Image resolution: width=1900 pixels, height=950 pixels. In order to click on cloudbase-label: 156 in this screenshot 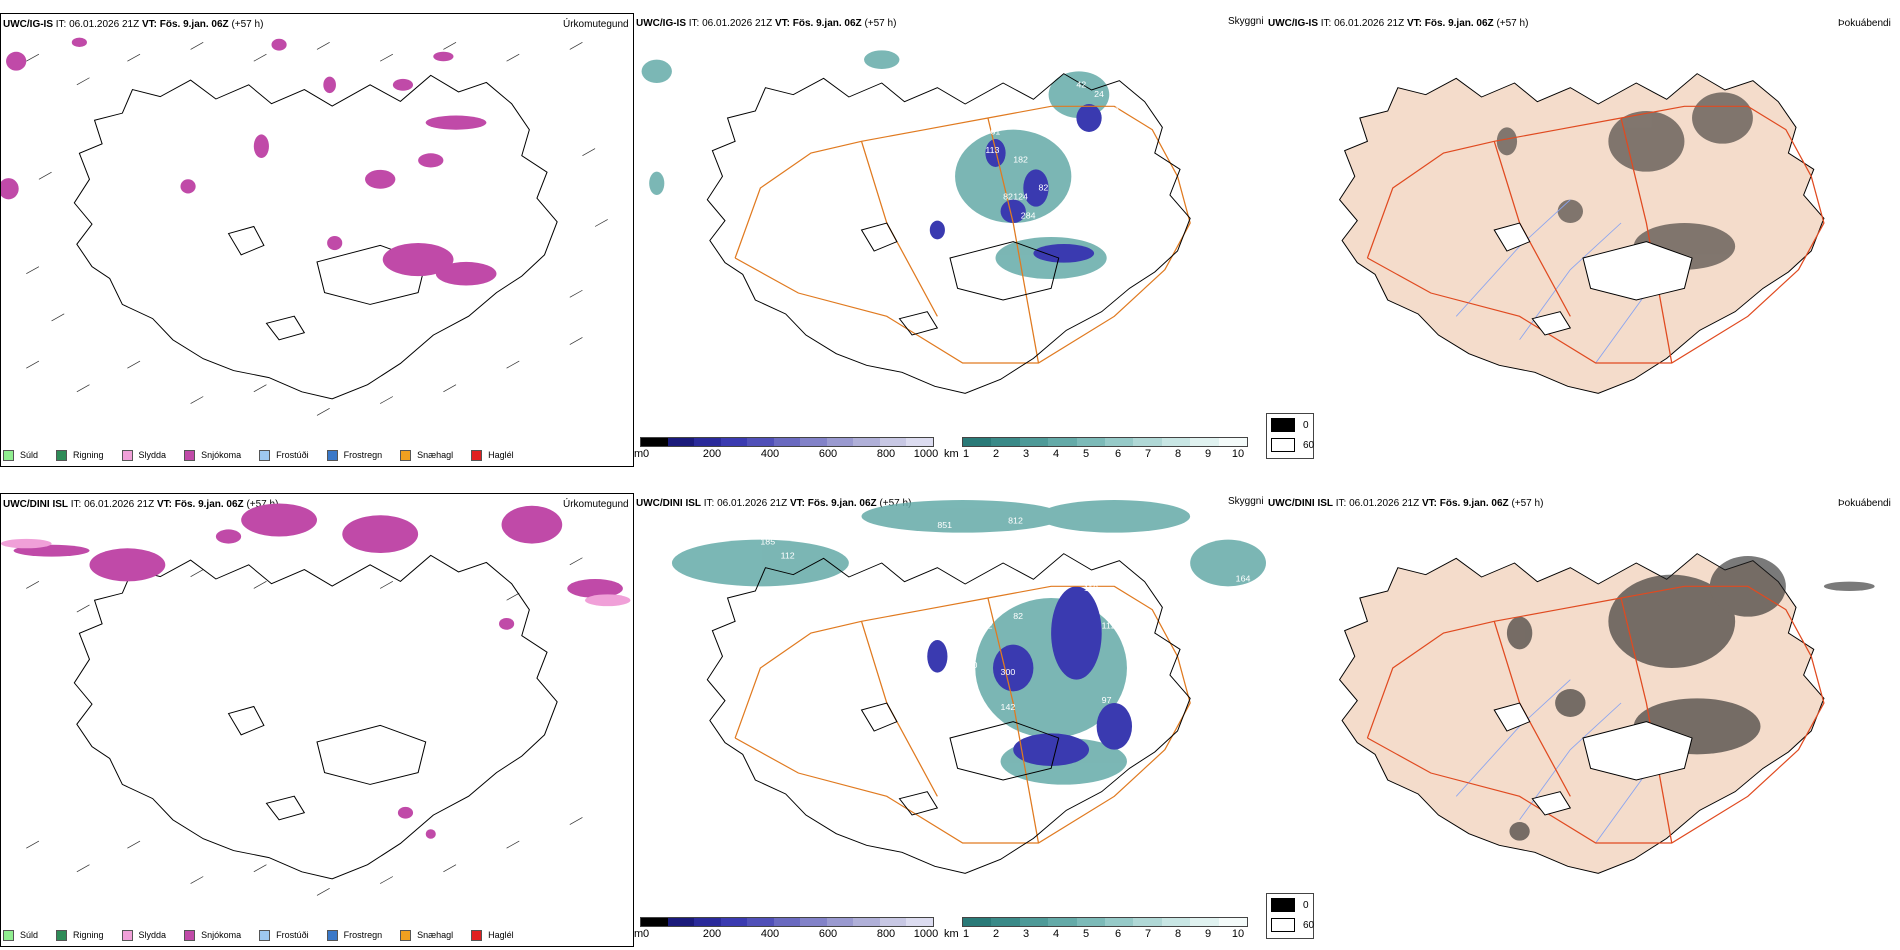, I will do `click(1116, 551)`.